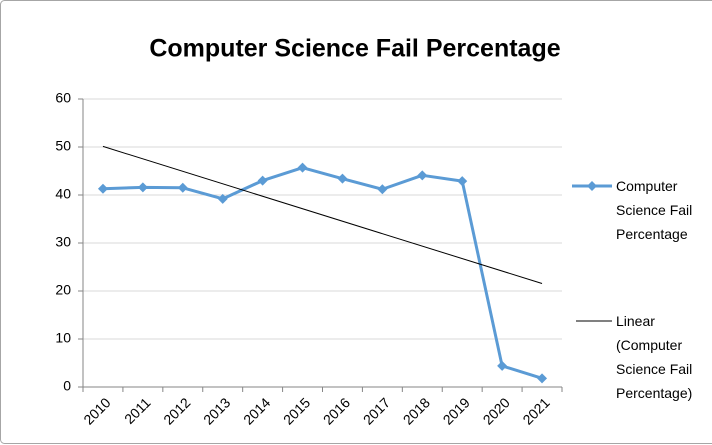  What do you see at coordinates (63, 194) in the screenshot?
I see `y-tick-label: 40` at bounding box center [63, 194].